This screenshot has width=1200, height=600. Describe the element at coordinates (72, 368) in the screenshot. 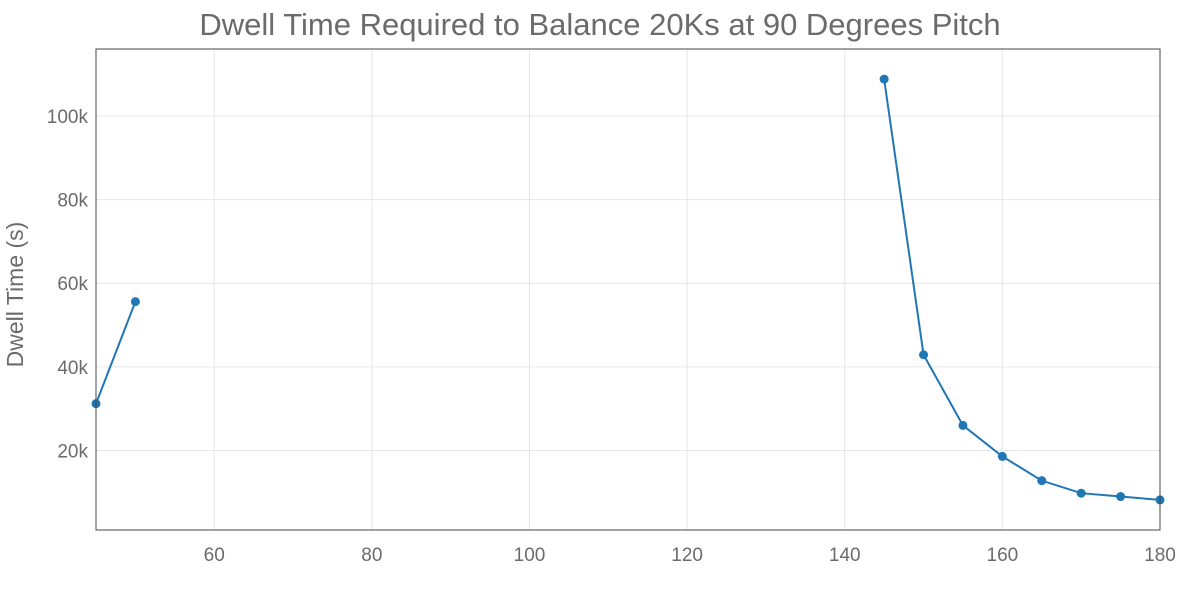

I see `y-tick-label: 40k` at that location.